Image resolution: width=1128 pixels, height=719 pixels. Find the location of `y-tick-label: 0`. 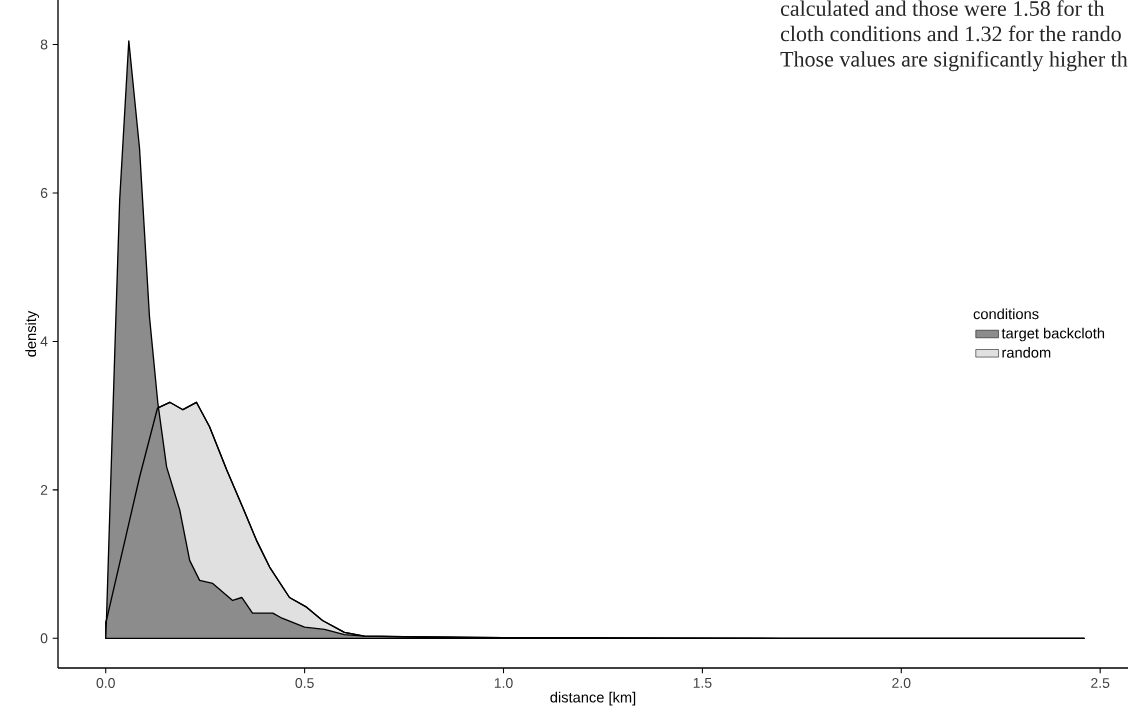

y-tick-label: 0 is located at coordinates (44, 638).